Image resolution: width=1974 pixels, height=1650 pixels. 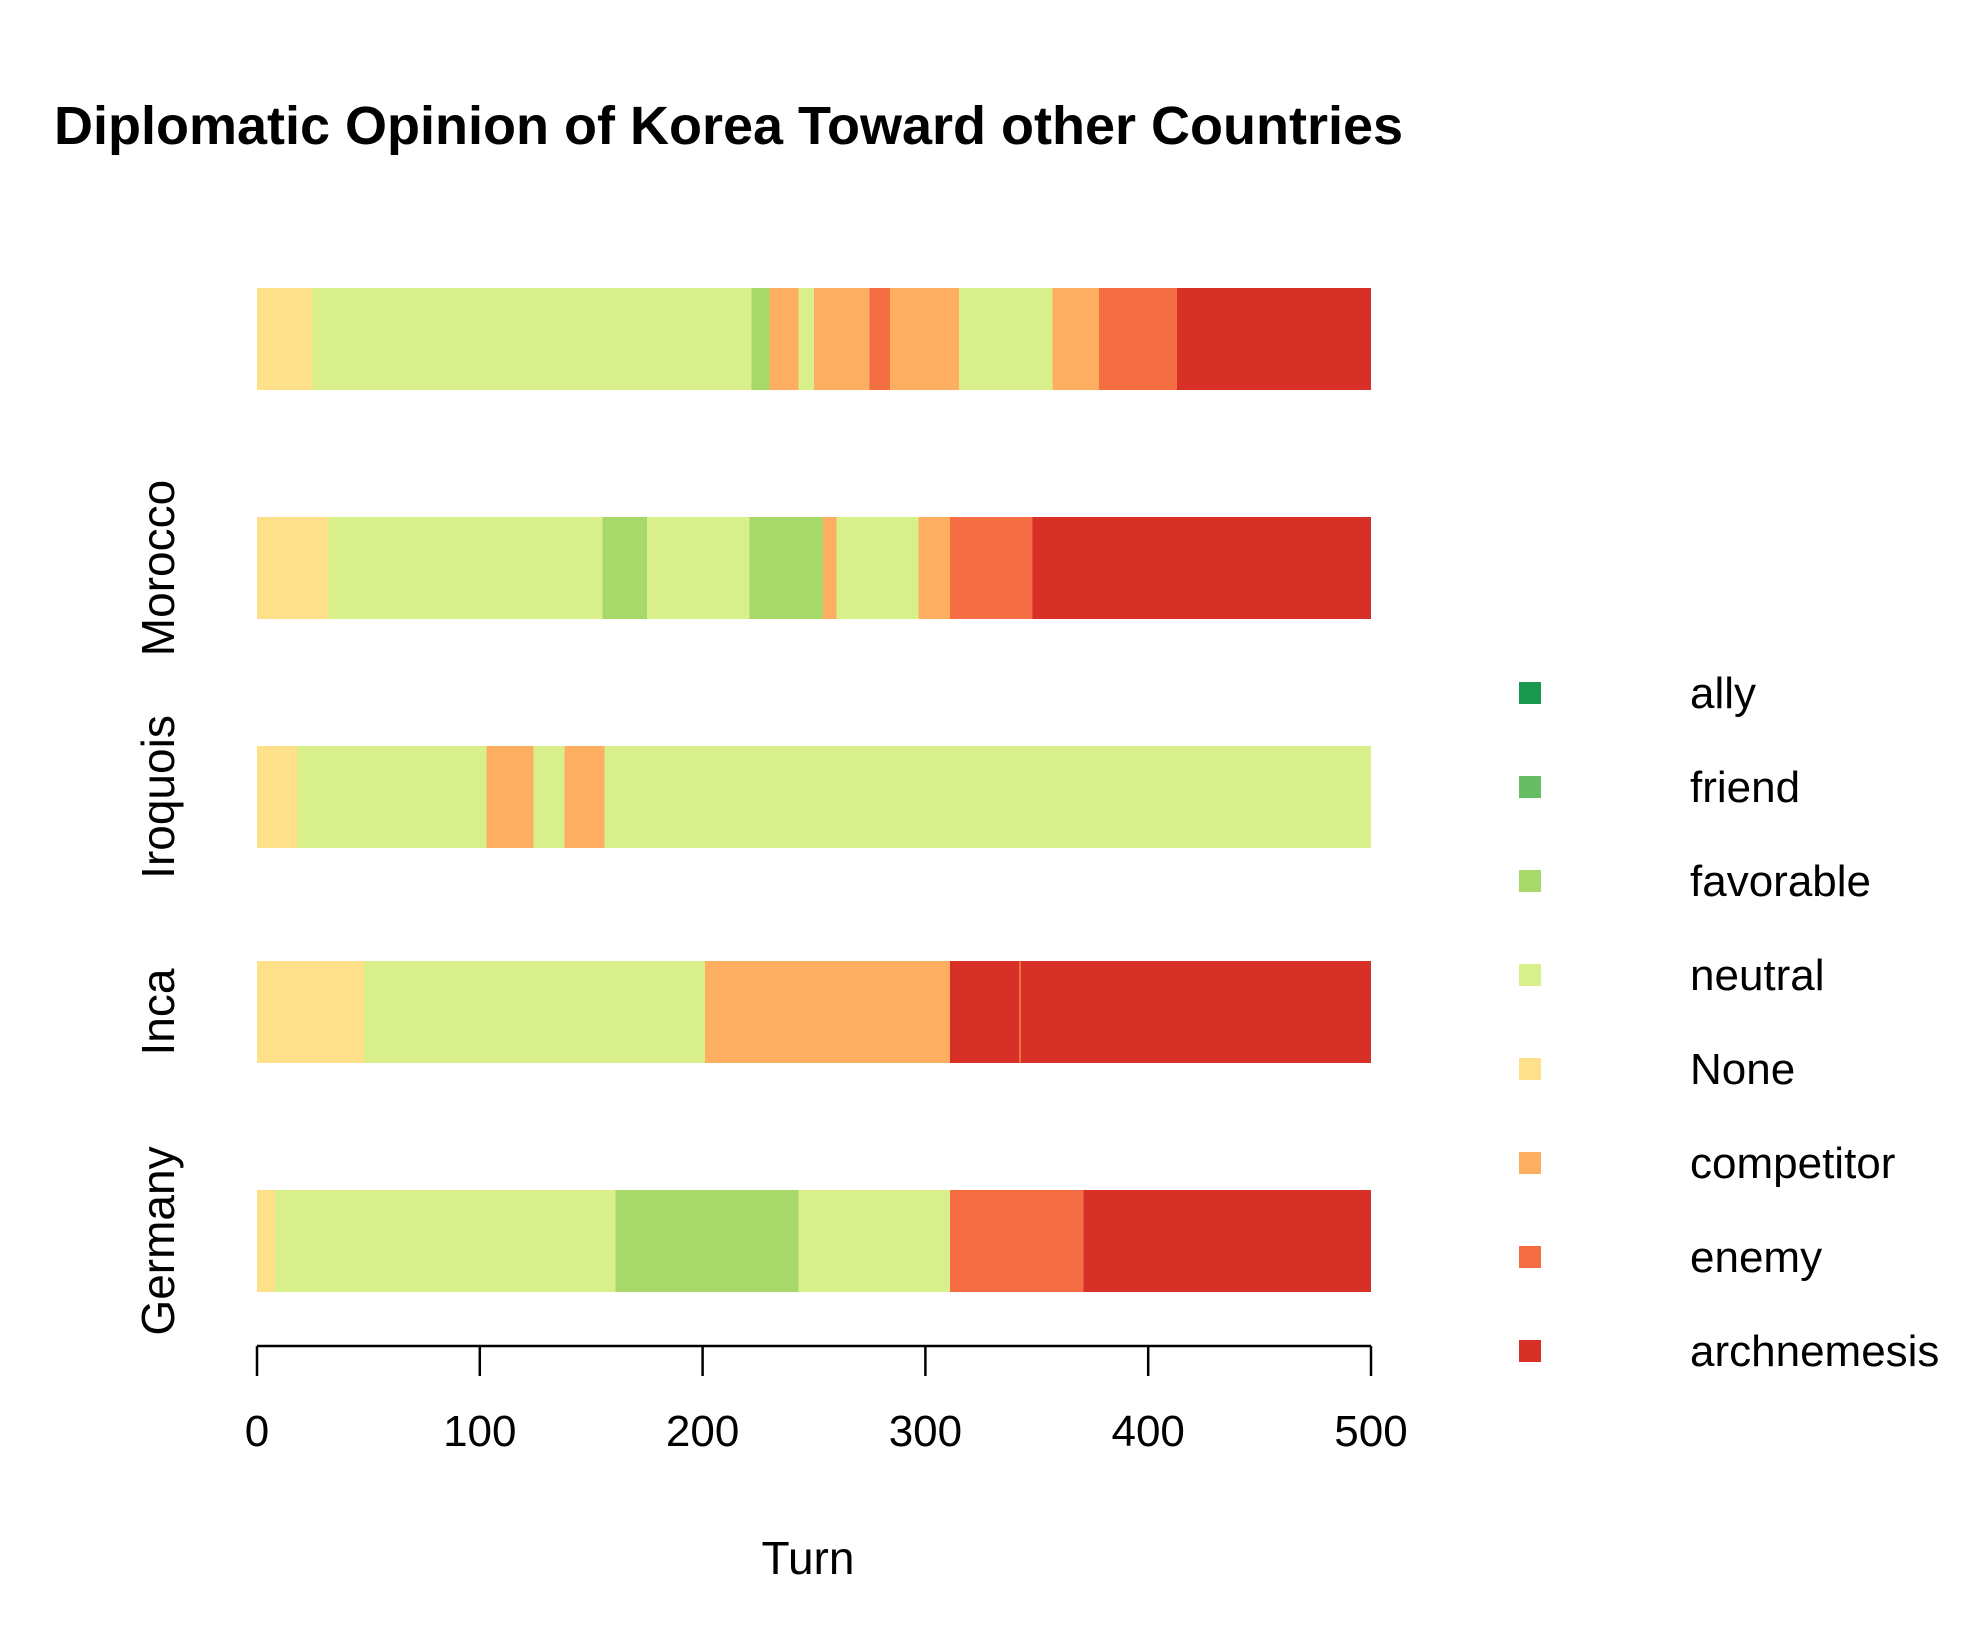 What do you see at coordinates (158, 568) in the screenshot?
I see `category-label-morocco: Morocco` at bounding box center [158, 568].